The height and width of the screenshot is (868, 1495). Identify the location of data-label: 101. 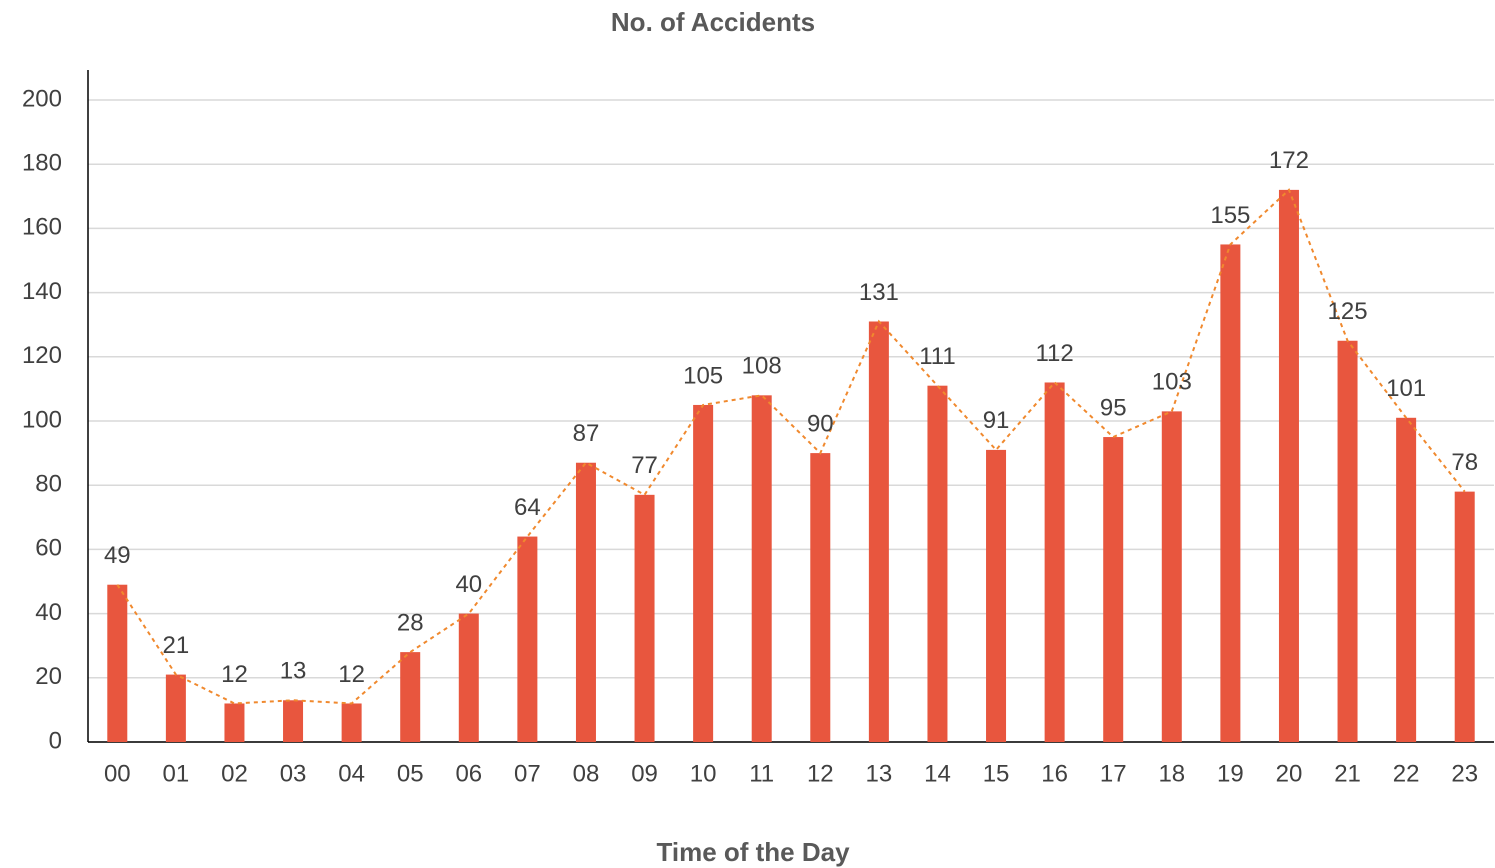
(1406, 388).